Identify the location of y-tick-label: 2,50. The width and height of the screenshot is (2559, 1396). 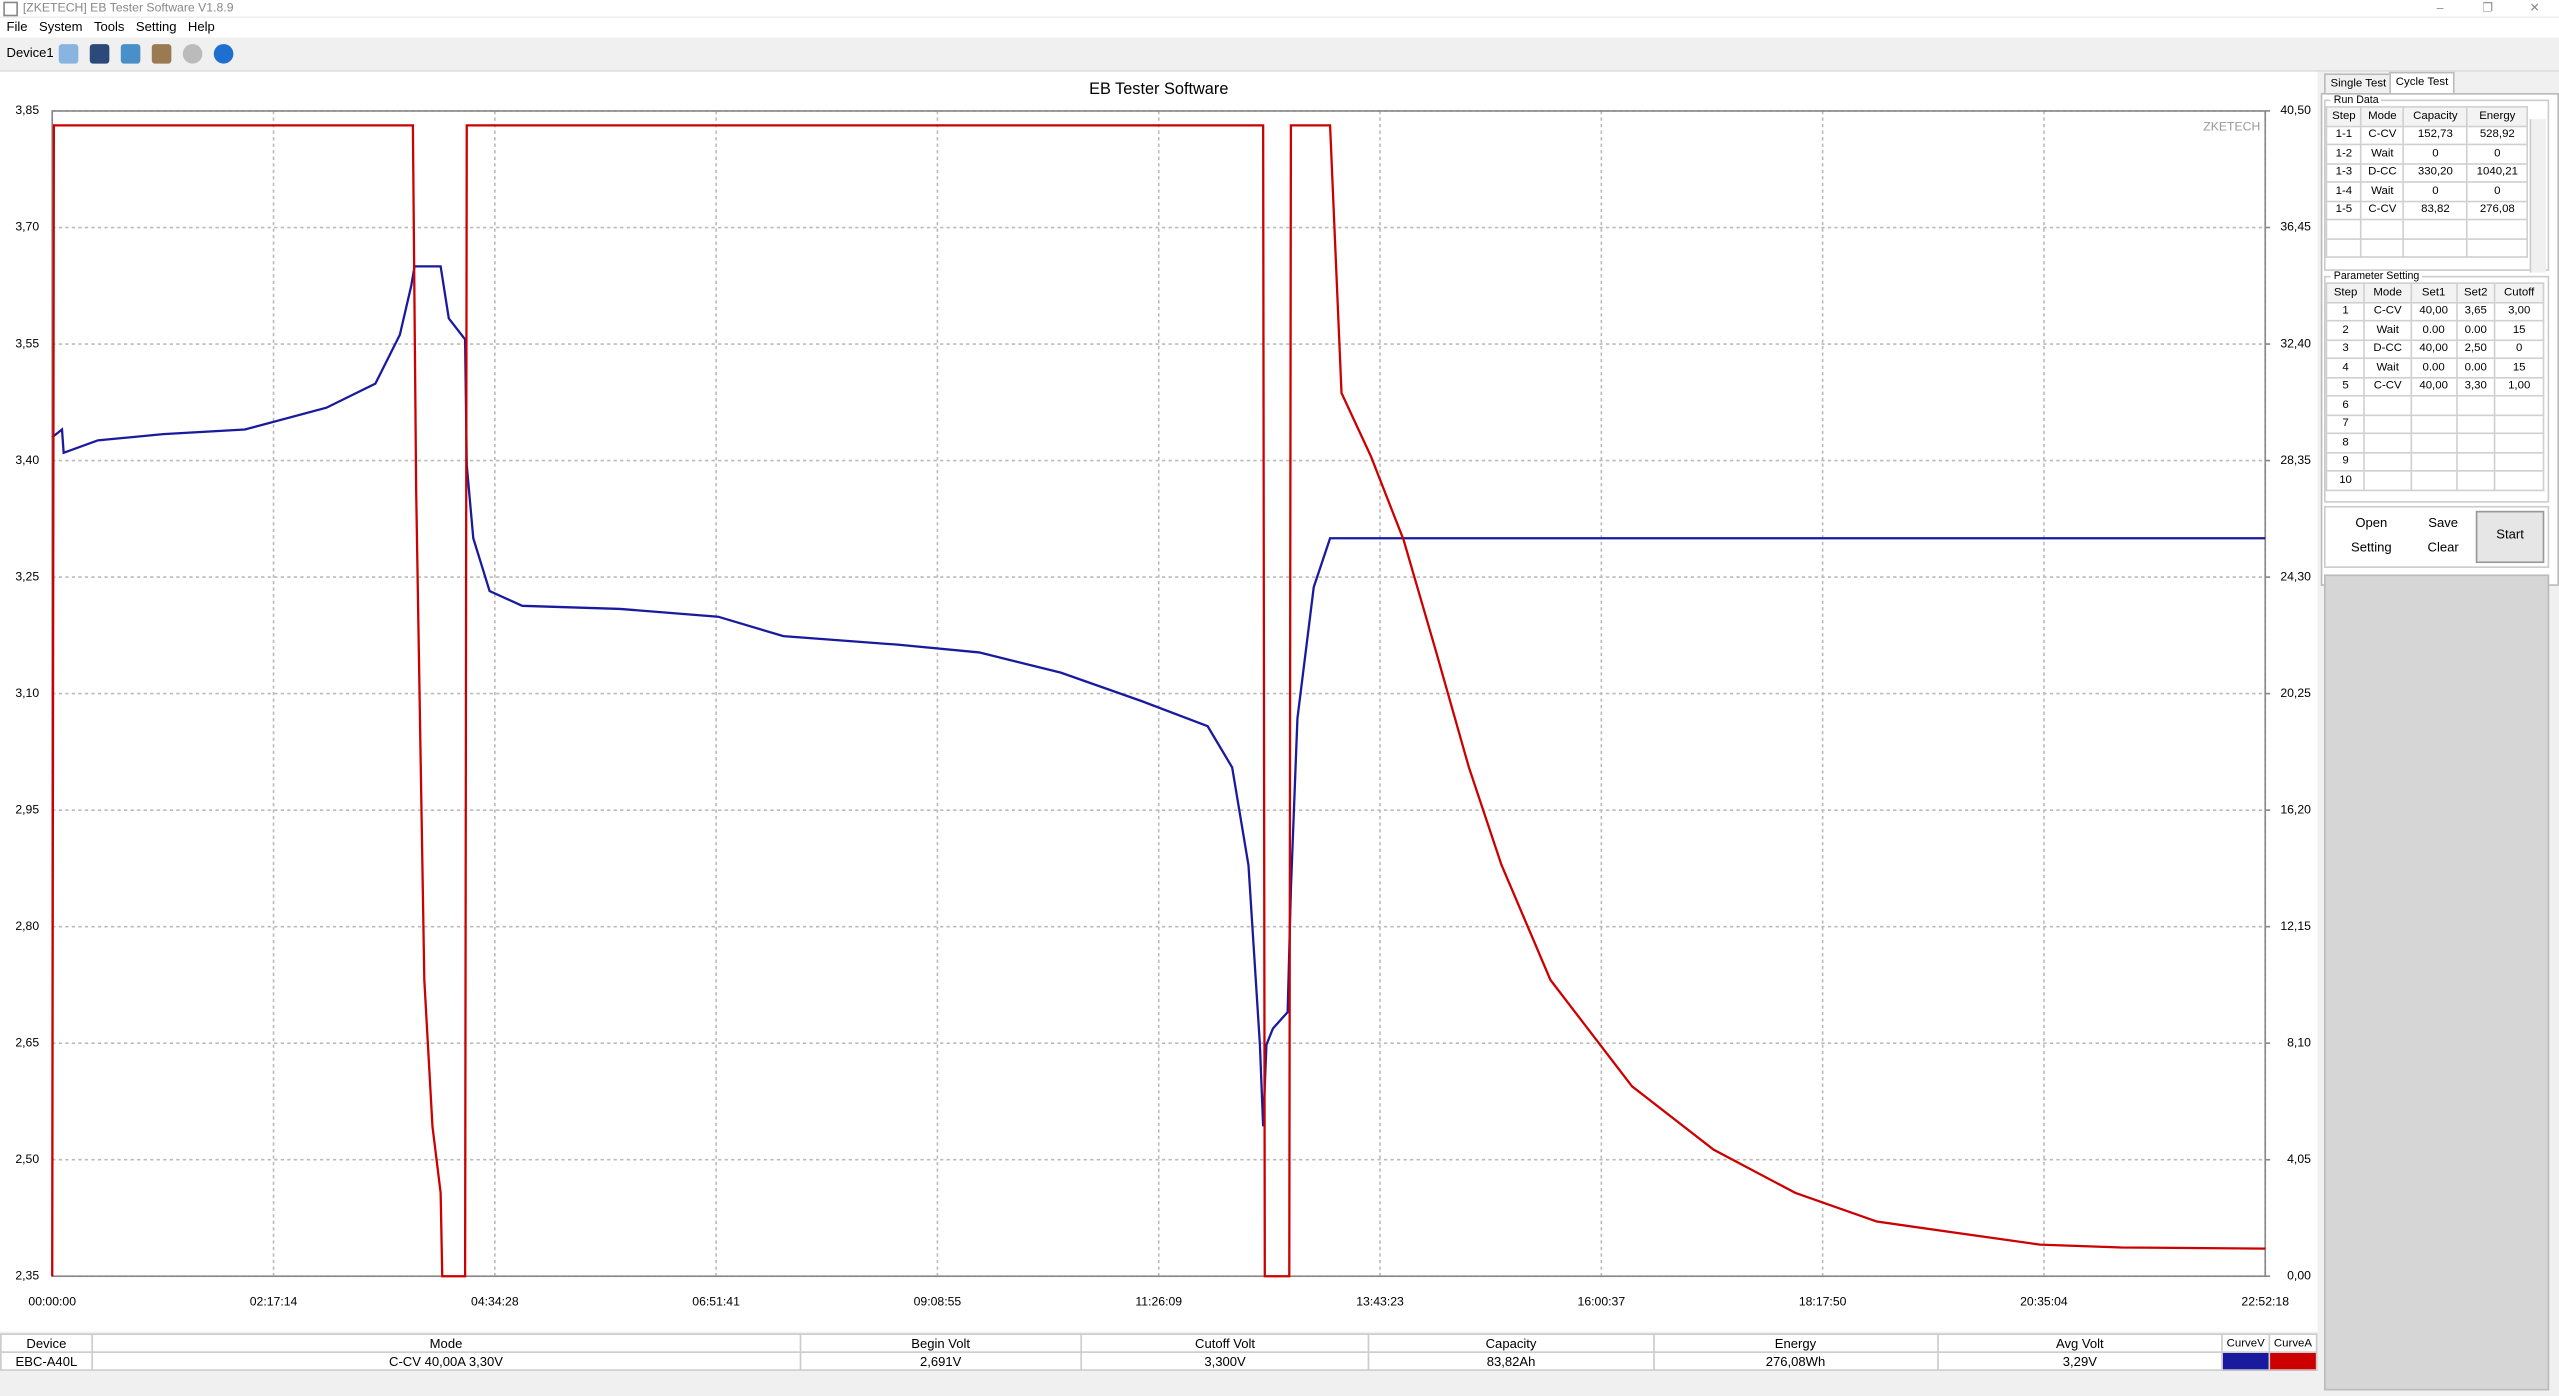
(27, 1159).